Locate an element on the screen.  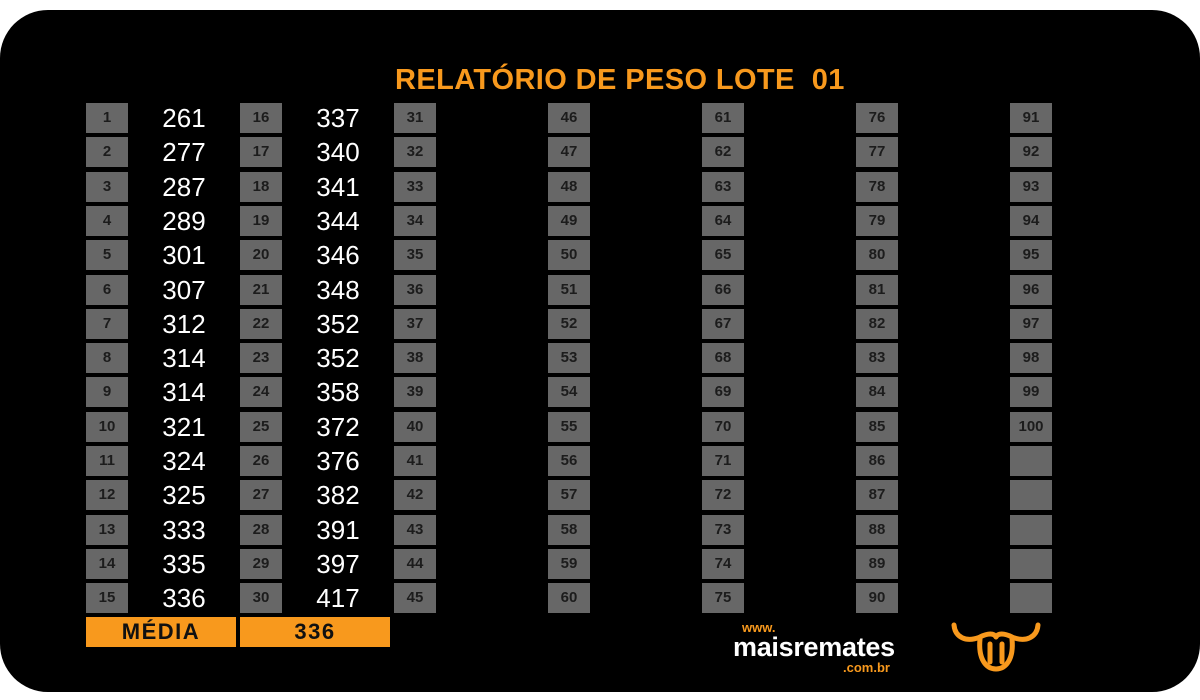
lot-number-box: 19 is located at coordinates (261, 220).